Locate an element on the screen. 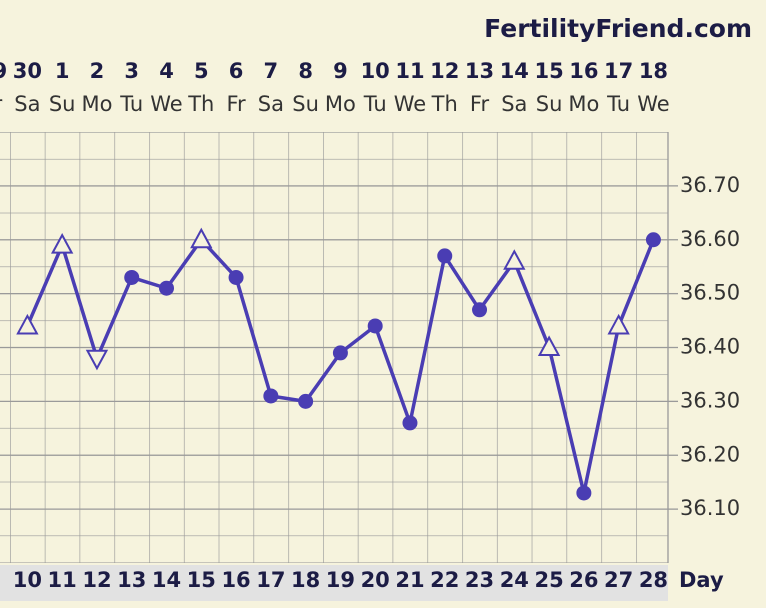  y-tick-label: 36.30 is located at coordinates (710, 400).